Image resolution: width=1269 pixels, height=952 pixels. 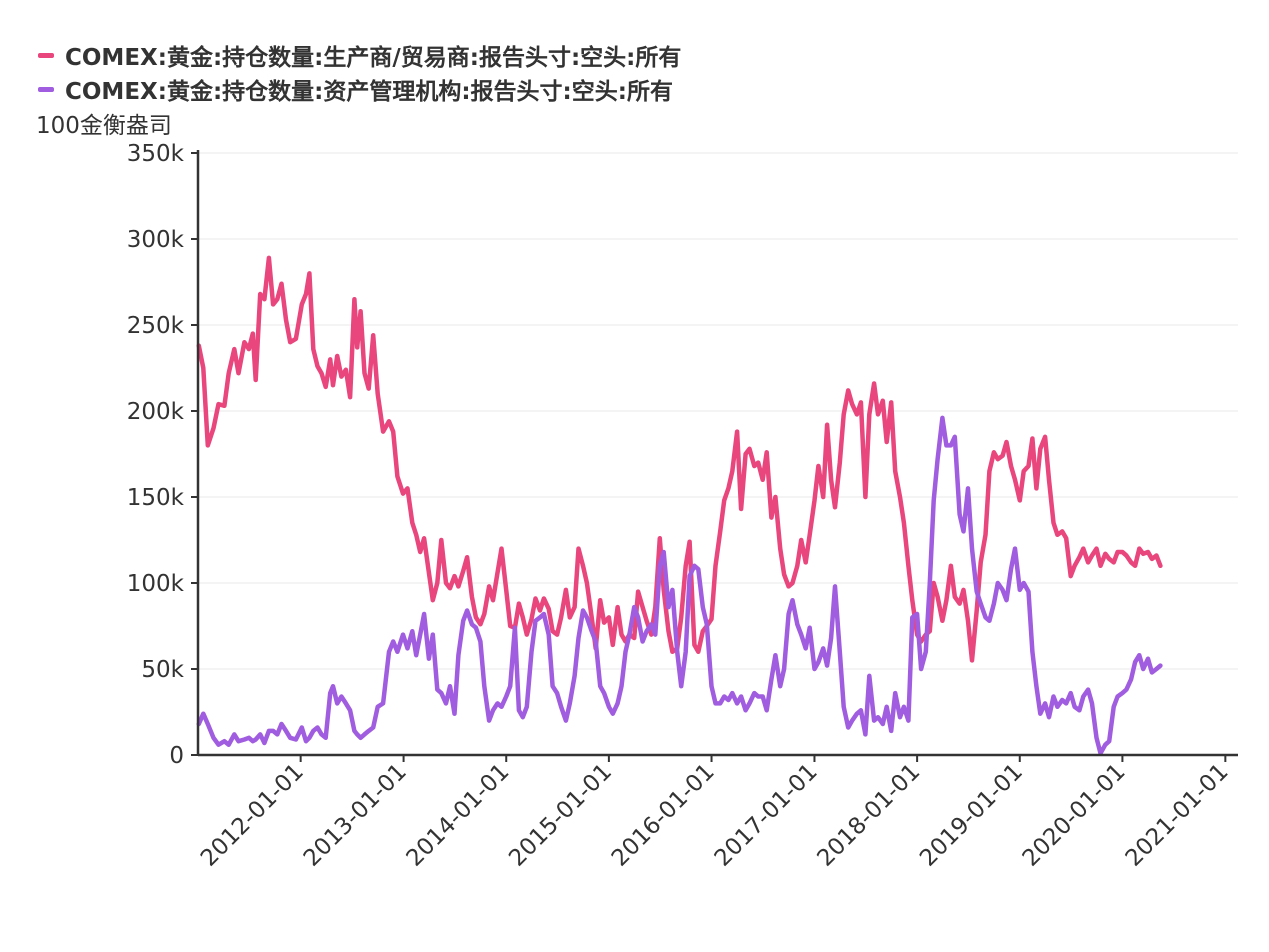 What do you see at coordinates (156, 154) in the screenshot?
I see `y-tick-label: 350k` at bounding box center [156, 154].